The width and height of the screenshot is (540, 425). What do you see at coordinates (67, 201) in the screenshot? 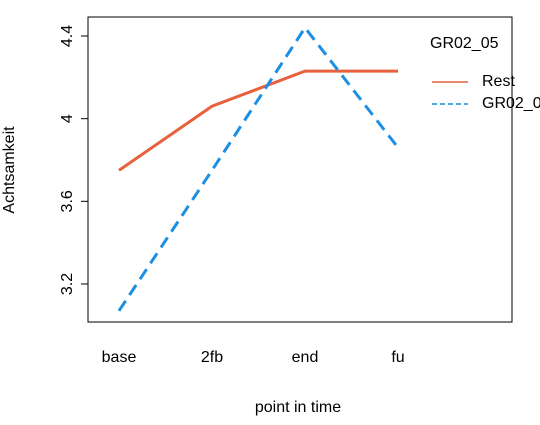
I see `y-tick-label: 3.6` at bounding box center [67, 201].